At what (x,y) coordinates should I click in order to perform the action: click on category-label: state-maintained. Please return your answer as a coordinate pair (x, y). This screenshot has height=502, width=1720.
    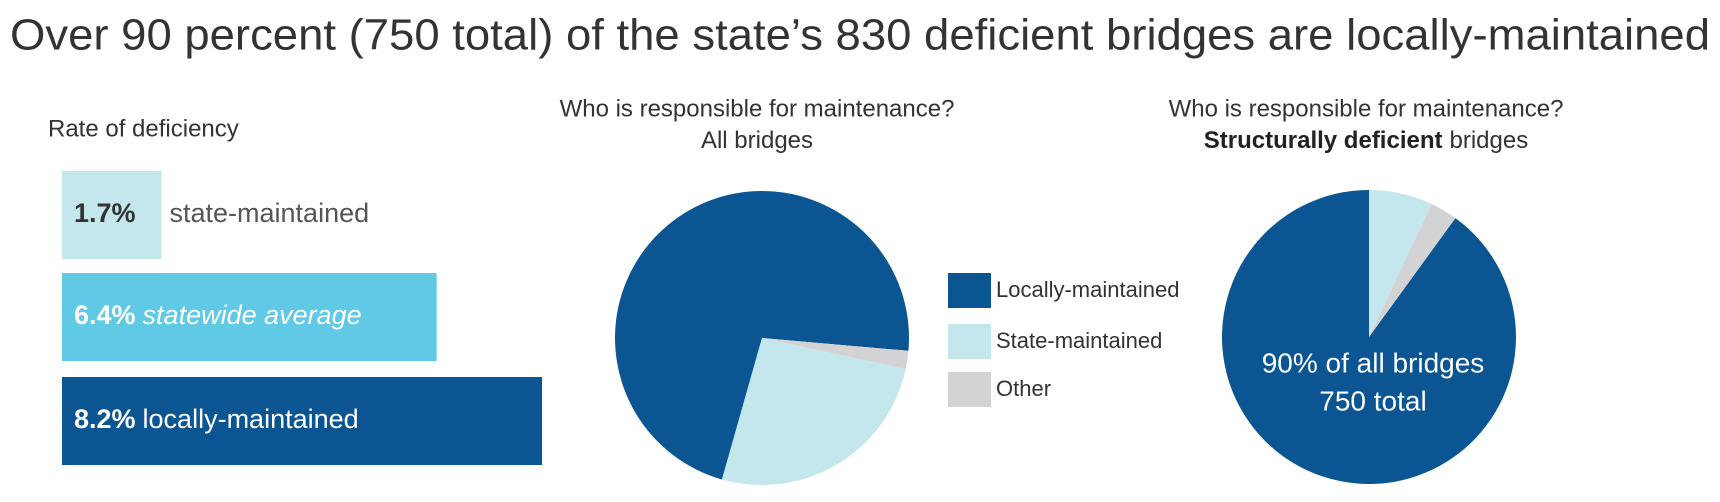
    Looking at the image, I should click on (270, 213).